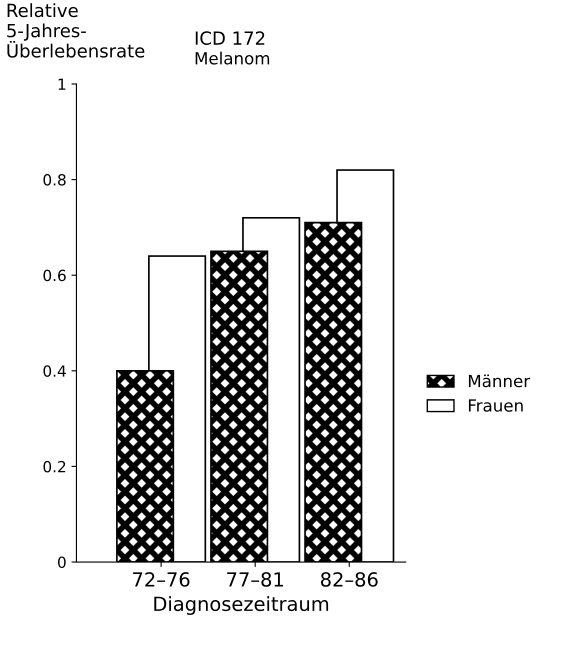  I want to click on x-axis-title: Diagnosezeitraum, so click(241, 605).